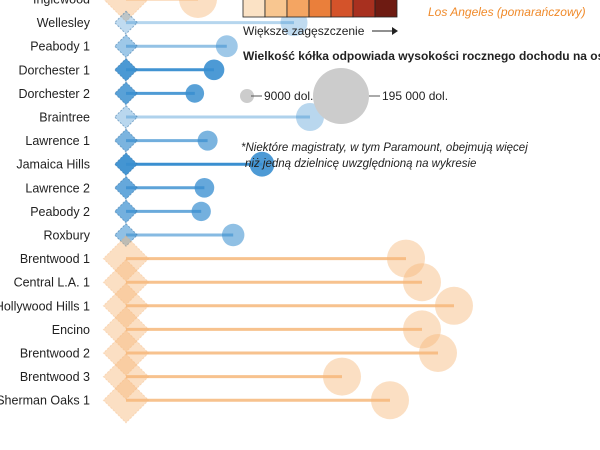 The height and width of the screenshot is (450, 600). What do you see at coordinates (507, 12) in the screenshot?
I see `la-legend-label: Los Angeles (pomarańczowy)` at bounding box center [507, 12].